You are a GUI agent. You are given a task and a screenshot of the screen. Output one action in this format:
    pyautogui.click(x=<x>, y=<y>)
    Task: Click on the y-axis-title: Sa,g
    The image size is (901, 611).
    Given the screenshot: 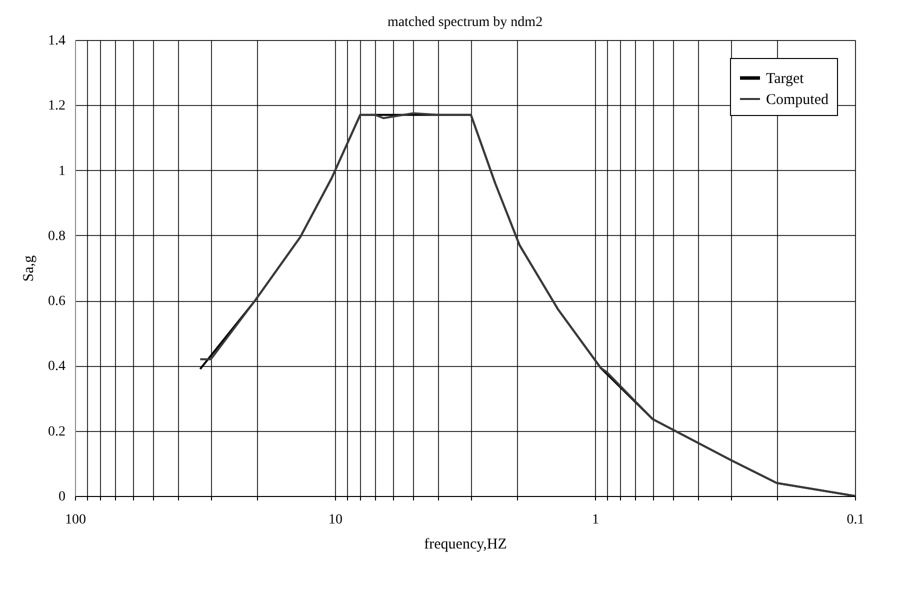 What is the action you would take?
    pyautogui.click(x=29, y=268)
    